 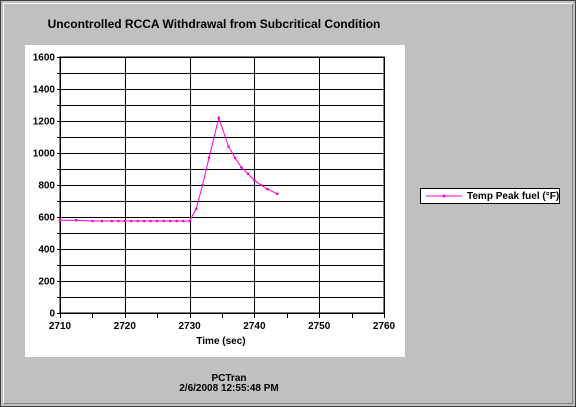 I want to click on x-axis-title: Time (sec), so click(x=220, y=341).